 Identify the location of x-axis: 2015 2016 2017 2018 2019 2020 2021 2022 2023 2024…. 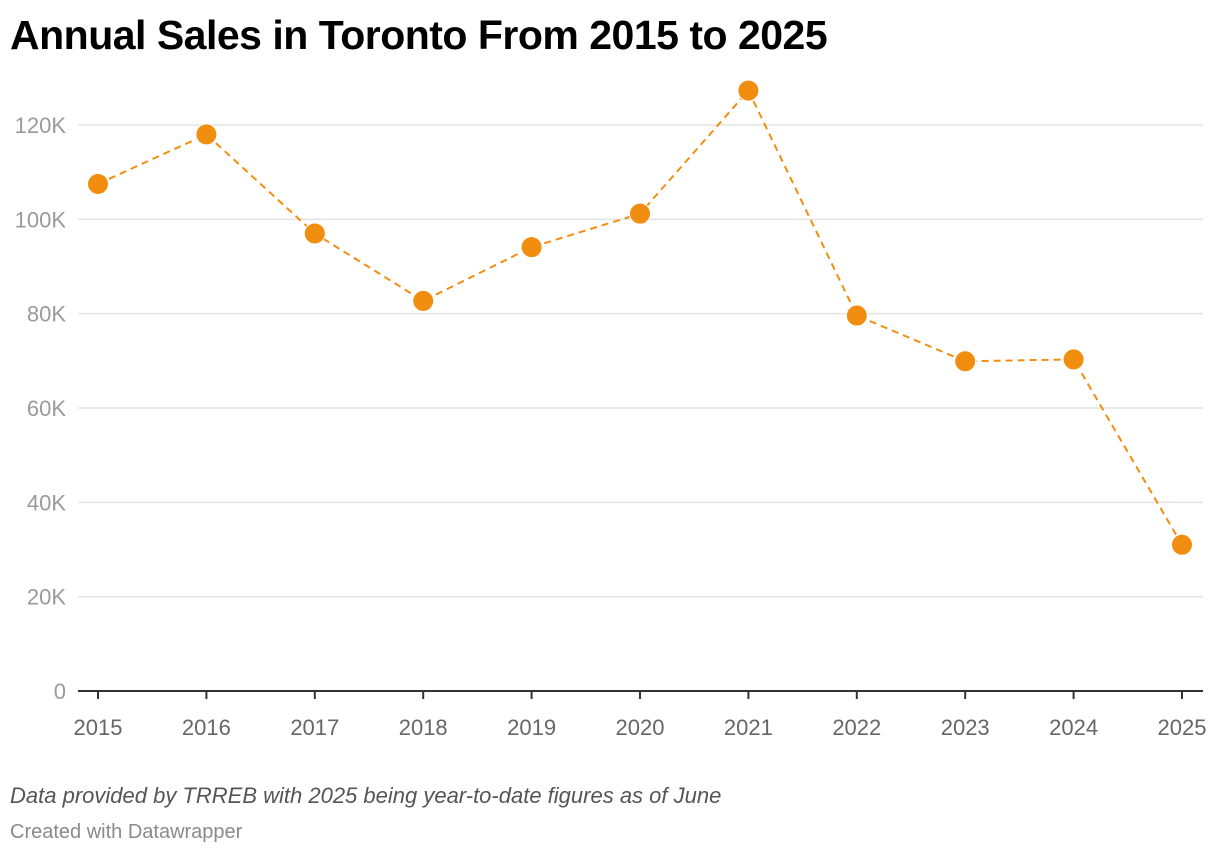
(640, 715).